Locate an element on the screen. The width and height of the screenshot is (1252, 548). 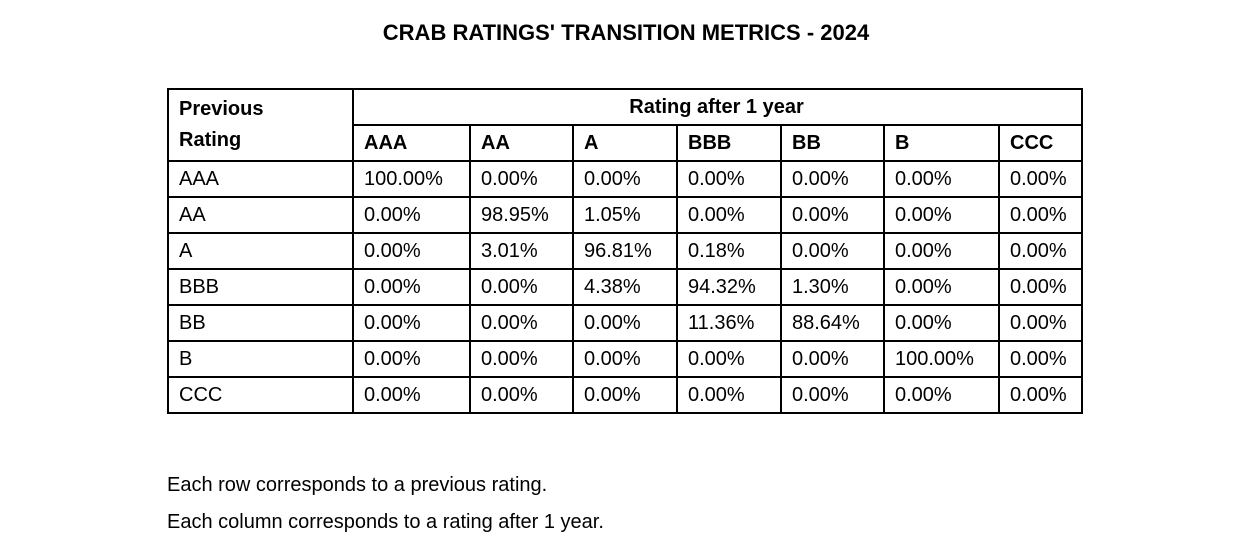
header-row-columns: AAA AA A BBB BB B CCC is located at coordinates (626, 143).